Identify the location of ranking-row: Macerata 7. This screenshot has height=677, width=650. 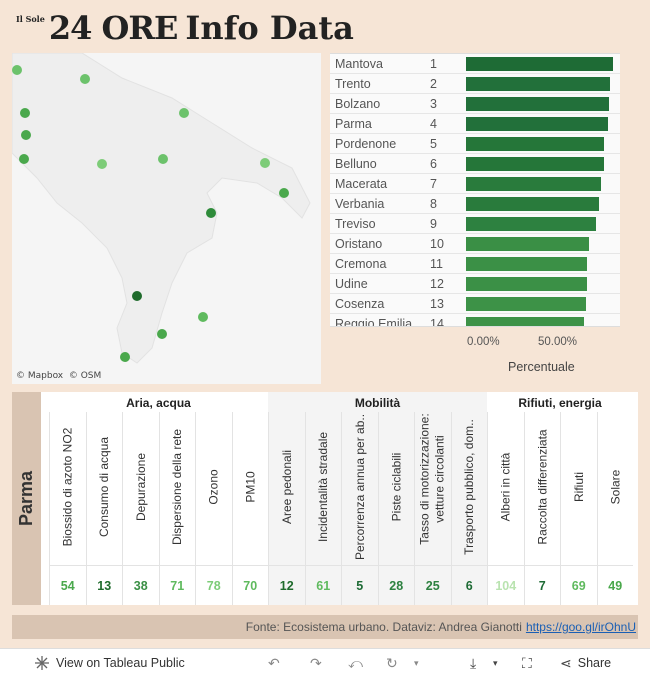
(475, 184).